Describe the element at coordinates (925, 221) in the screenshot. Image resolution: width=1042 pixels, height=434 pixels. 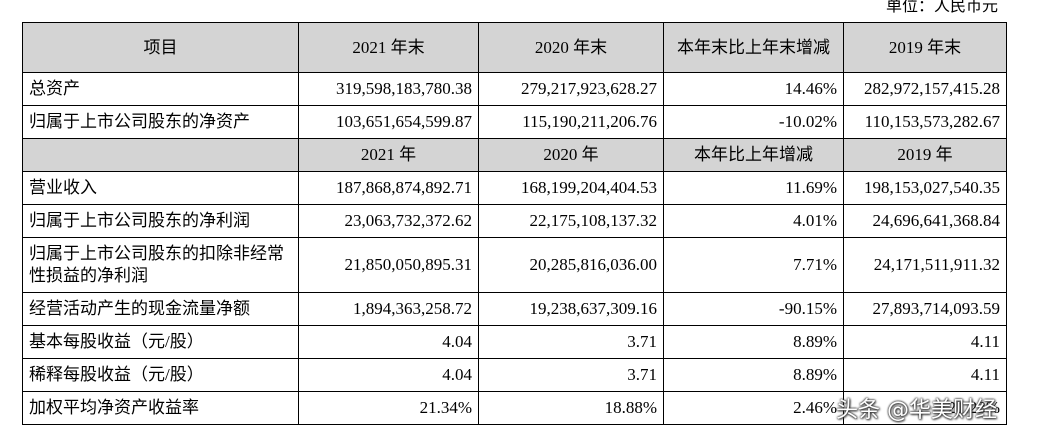
I see `value-cell: 24,696,641,368.84` at that location.